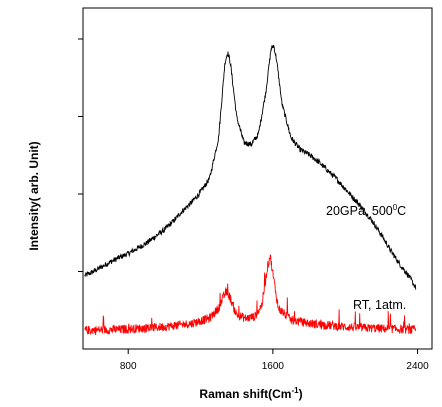 This screenshot has height=407, width=442. What do you see at coordinates (34, 195) in the screenshot?
I see `y-axis-label: Intensity( arb. Unit)` at bounding box center [34, 195].